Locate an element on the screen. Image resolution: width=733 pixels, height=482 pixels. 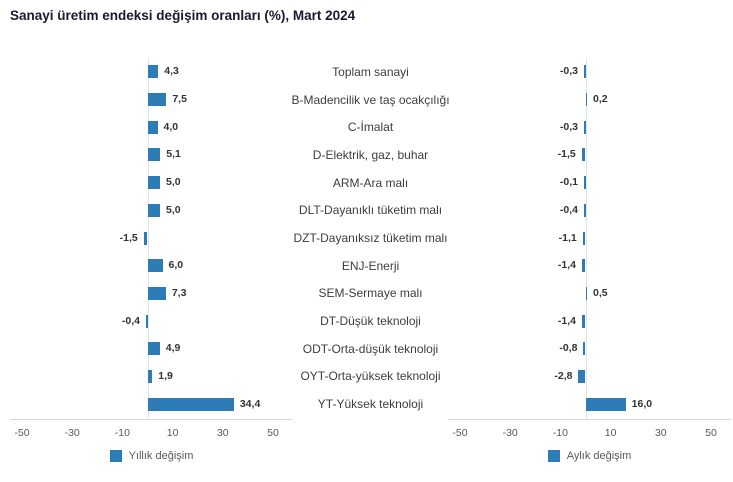
category-row: DLT-Dayanıklı tüketim malı is located at coordinates (370, 210).